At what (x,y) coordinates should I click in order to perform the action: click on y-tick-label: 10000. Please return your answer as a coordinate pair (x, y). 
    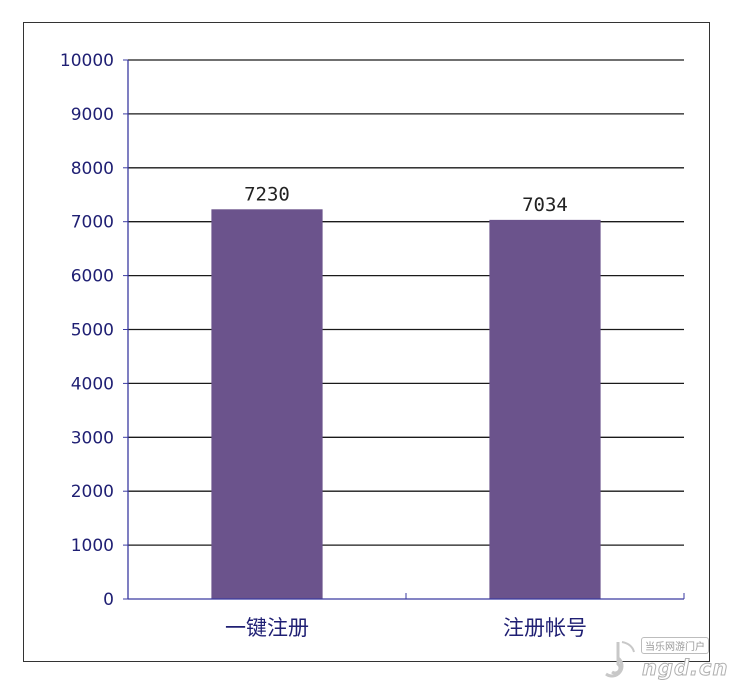
    Looking at the image, I should click on (87, 61).